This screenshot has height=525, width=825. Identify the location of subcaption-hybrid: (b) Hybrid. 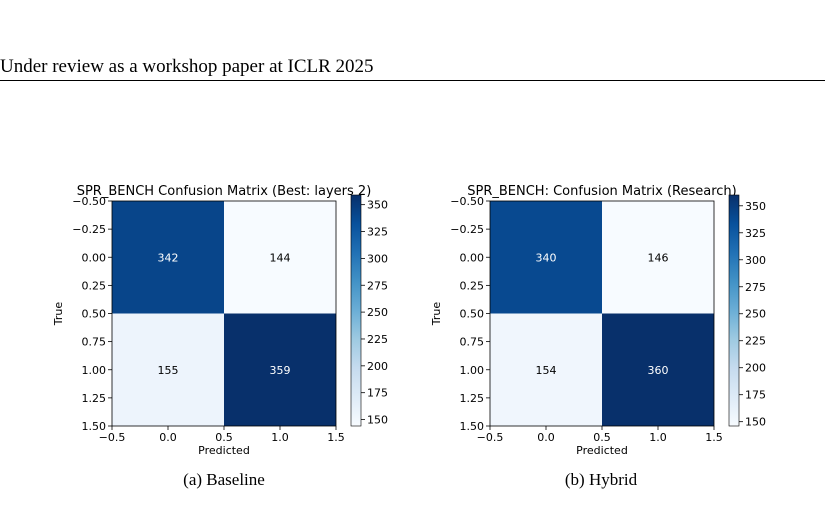
(601, 479).